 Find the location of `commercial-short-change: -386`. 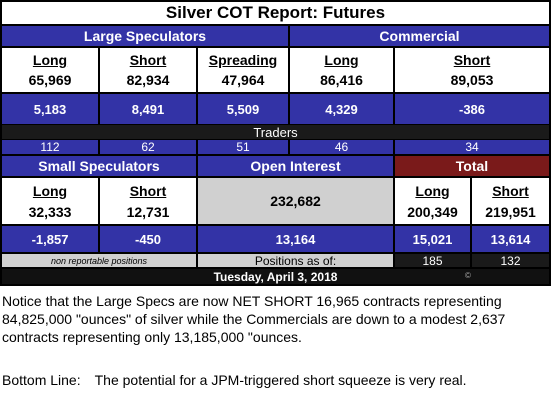

commercial-short-change: -386 is located at coordinates (472, 109).